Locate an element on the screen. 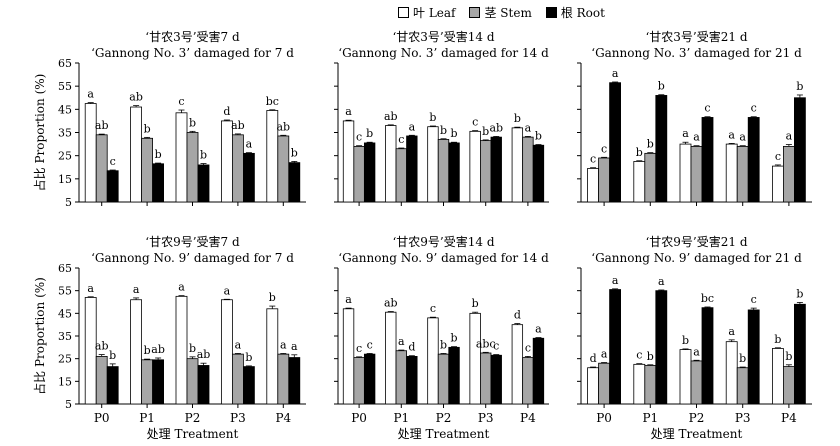 This screenshot has height=446, width=840. y-tick-label: 55 is located at coordinates (65, 86).